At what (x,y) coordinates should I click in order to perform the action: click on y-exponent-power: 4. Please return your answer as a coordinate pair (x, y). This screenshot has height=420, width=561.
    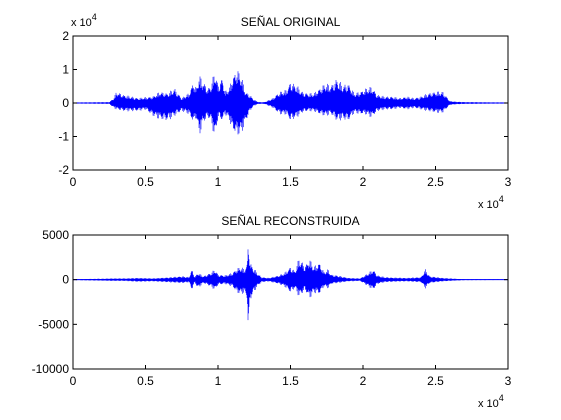
    Looking at the image, I should click on (94, 17).